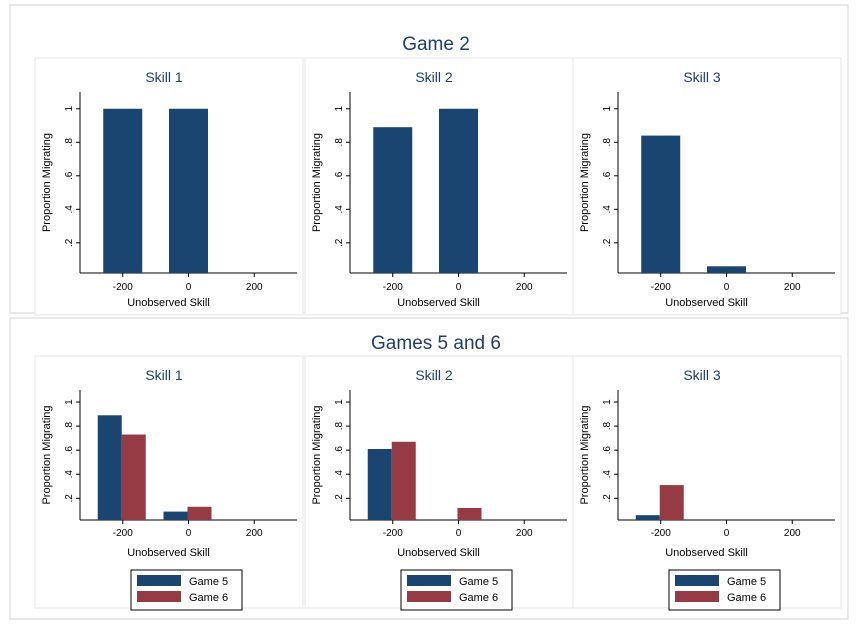  I want to click on panel-top-1-xlabel: Unobserved Skill, so click(168, 303).